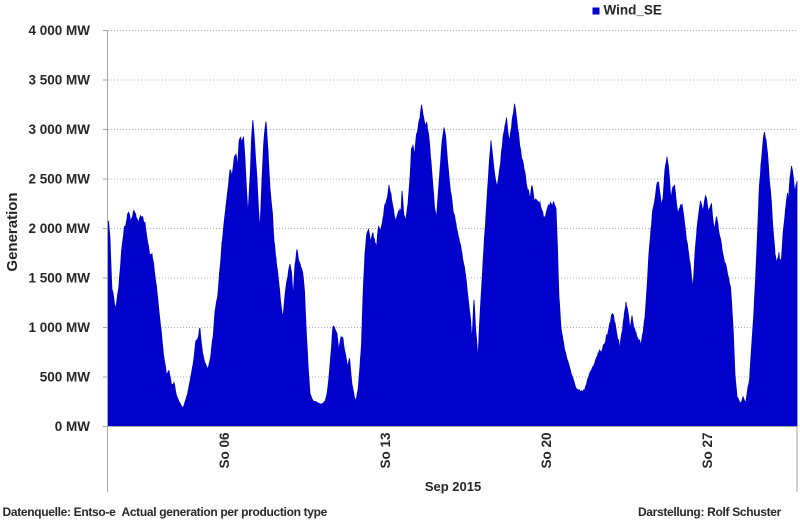 This screenshot has width=800, height=523. Describe the element at coordinates (385, 450) in the screenshot. I see `svg-text: So 13` at that location.